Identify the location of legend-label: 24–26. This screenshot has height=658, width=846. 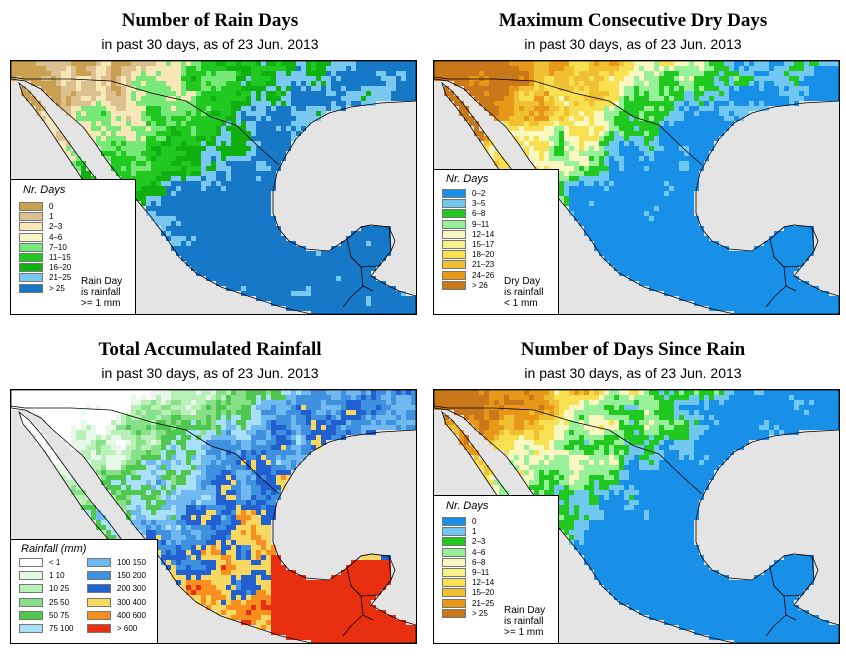
(483, 275).